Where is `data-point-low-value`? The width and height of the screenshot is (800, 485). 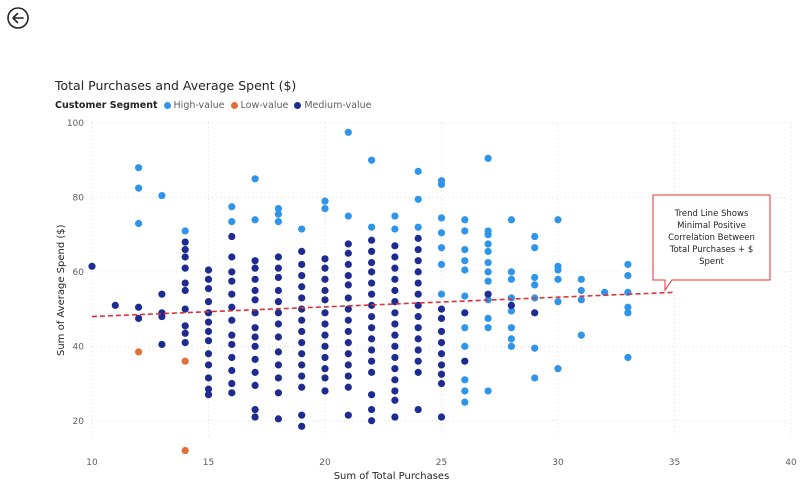
data-point-low-value is located at coordinates (139, 352).